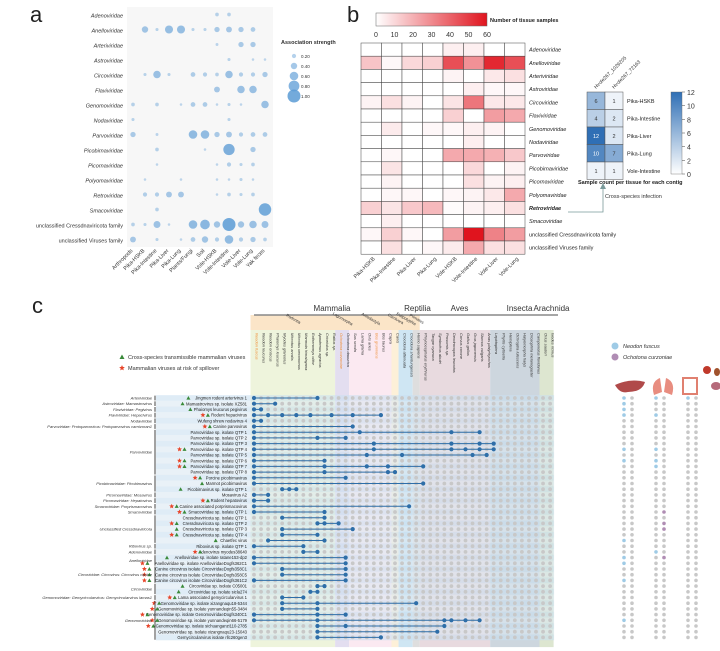  I want to click on host-label: Symbolirus abutri, so click(440, 348).